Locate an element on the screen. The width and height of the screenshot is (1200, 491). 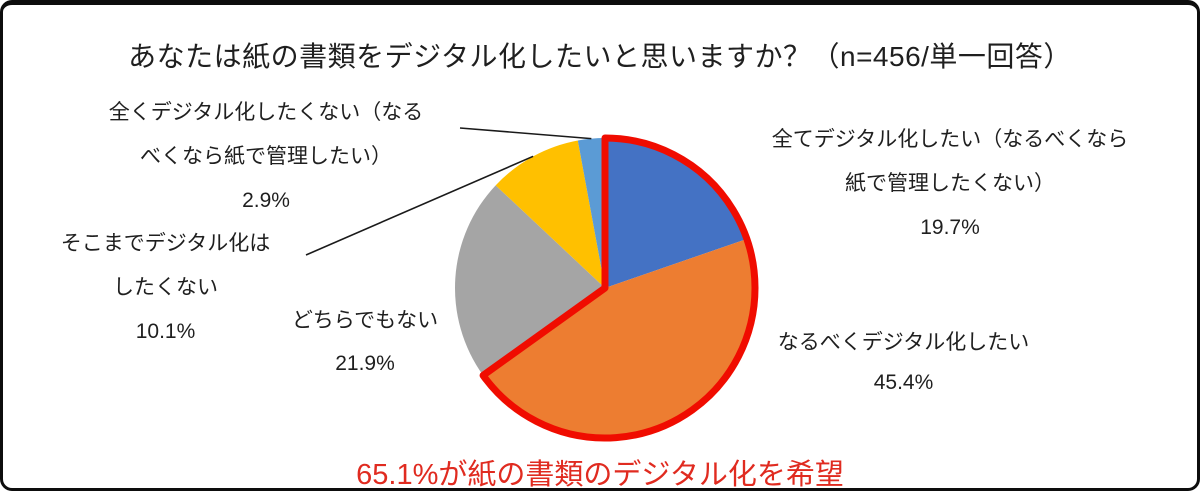
callout-not-that-much: そこまでデジタル化は したくない 10.1% is located at coordinates (165, 288).